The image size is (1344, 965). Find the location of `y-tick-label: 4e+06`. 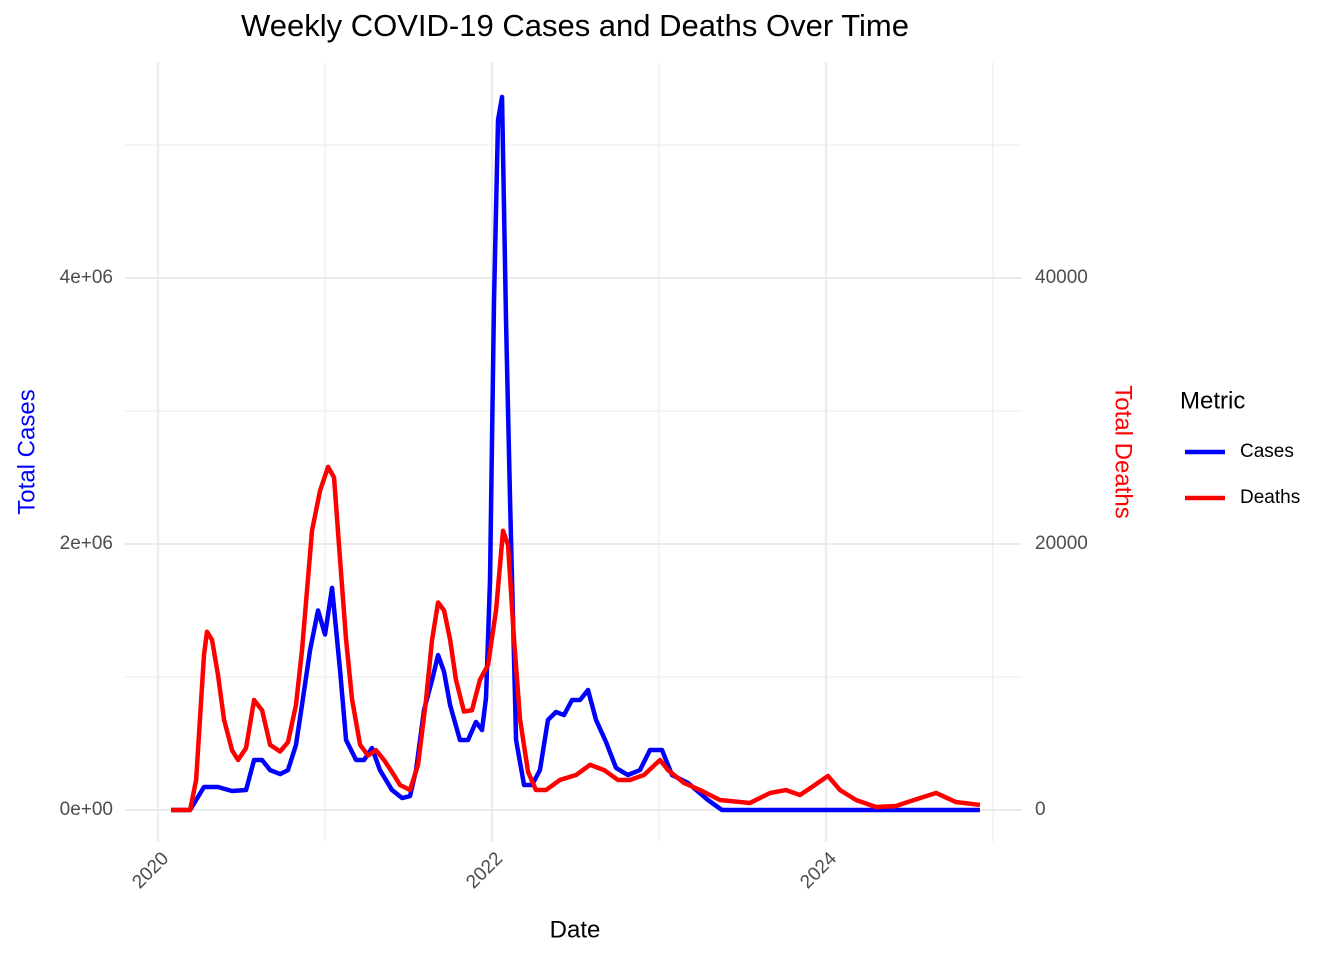

y-tick-label: 4e+06 is located at coordinates (86, 277).